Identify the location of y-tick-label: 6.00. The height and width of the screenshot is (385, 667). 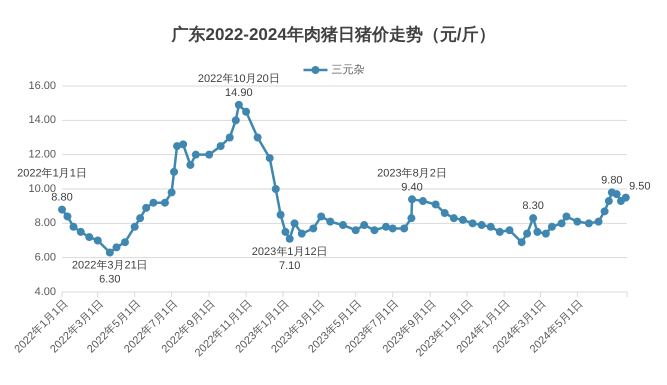
(45, 258).